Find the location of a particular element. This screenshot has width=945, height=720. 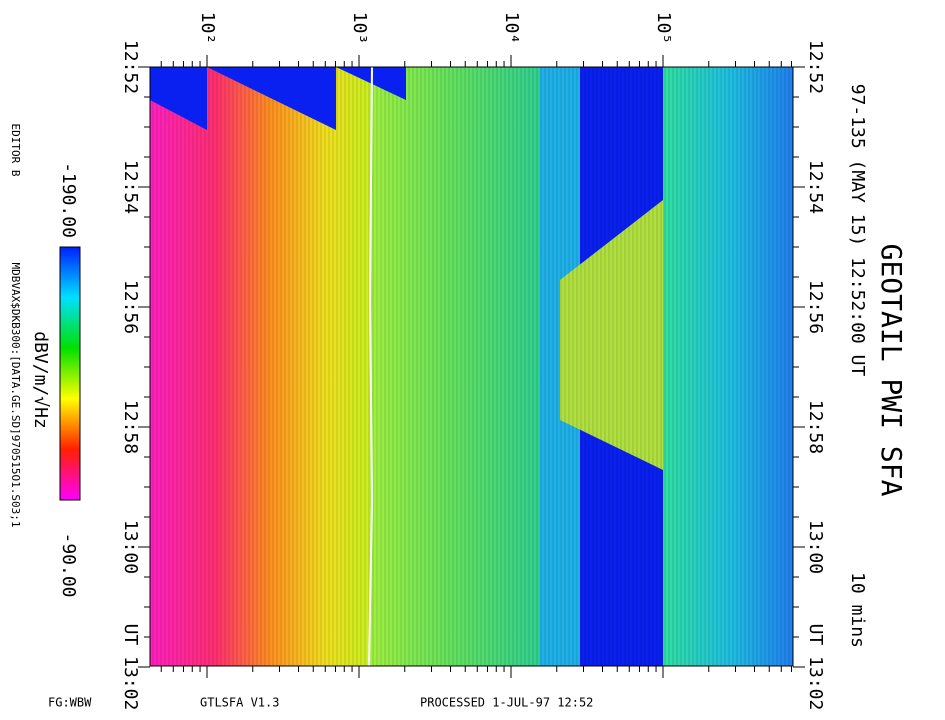

footer-processed: PROCESSED 1-JUL-97 12:52 is located at coordinates (506, 703).